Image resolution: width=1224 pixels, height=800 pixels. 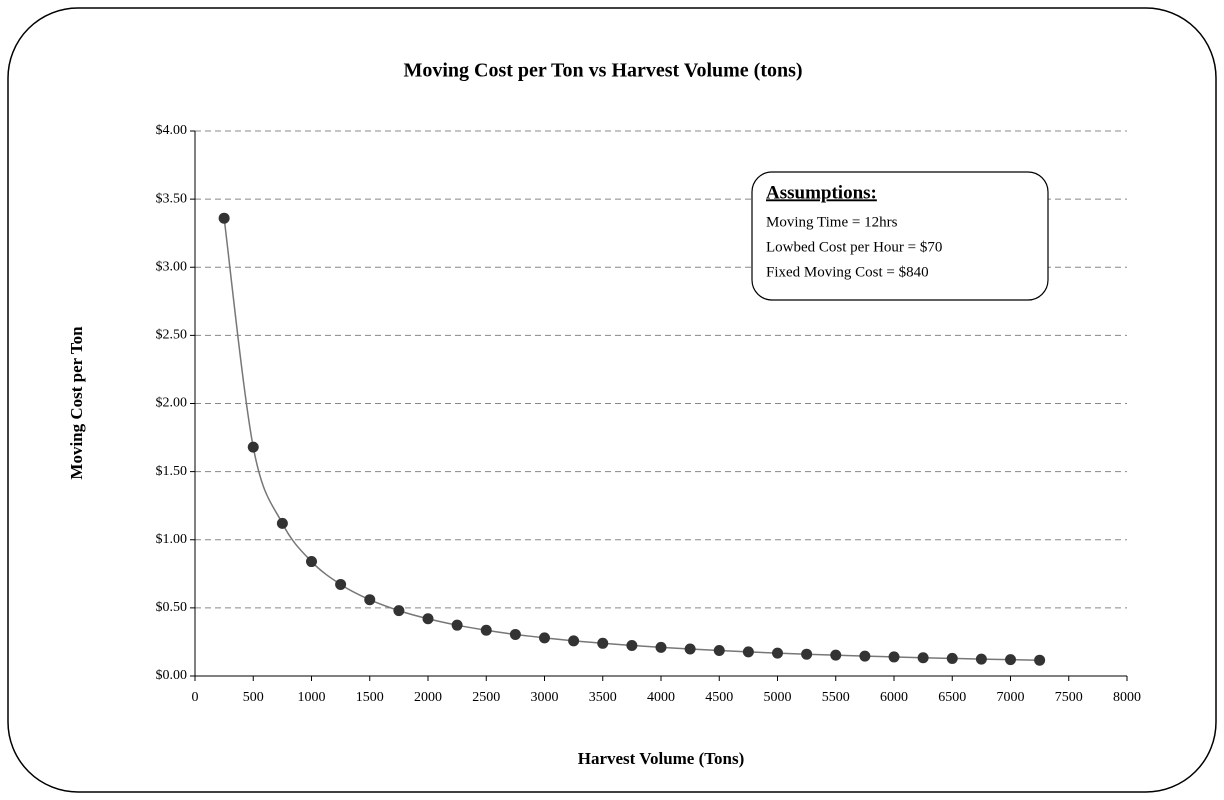 I want to click on annotation-frame, so click(x=900, y=236).